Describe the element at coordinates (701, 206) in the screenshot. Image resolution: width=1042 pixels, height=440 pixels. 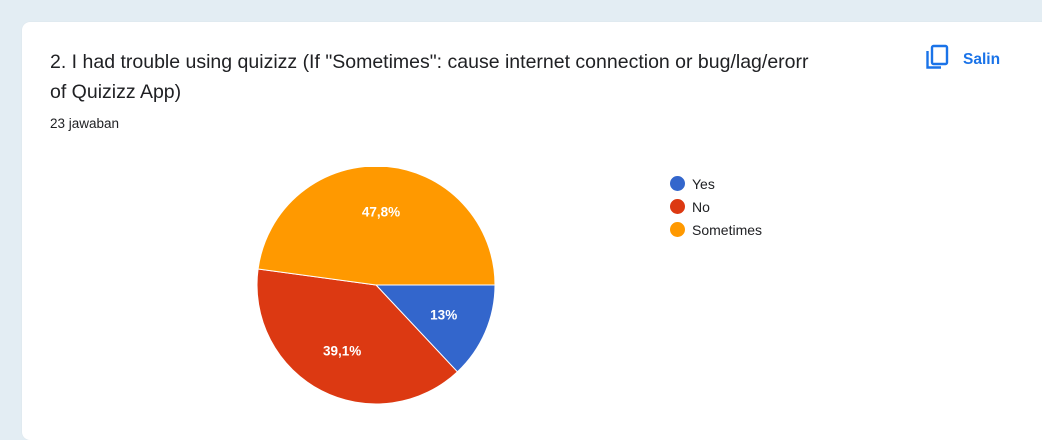
I see `legend-label: No` at that location.